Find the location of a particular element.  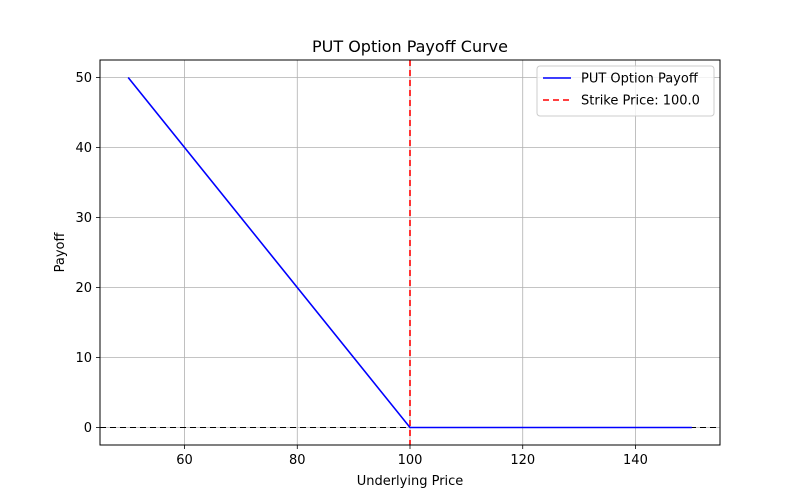

legend: PUT Option Payoff Strike Price: 100.0 is located at coordinates (625, 91).